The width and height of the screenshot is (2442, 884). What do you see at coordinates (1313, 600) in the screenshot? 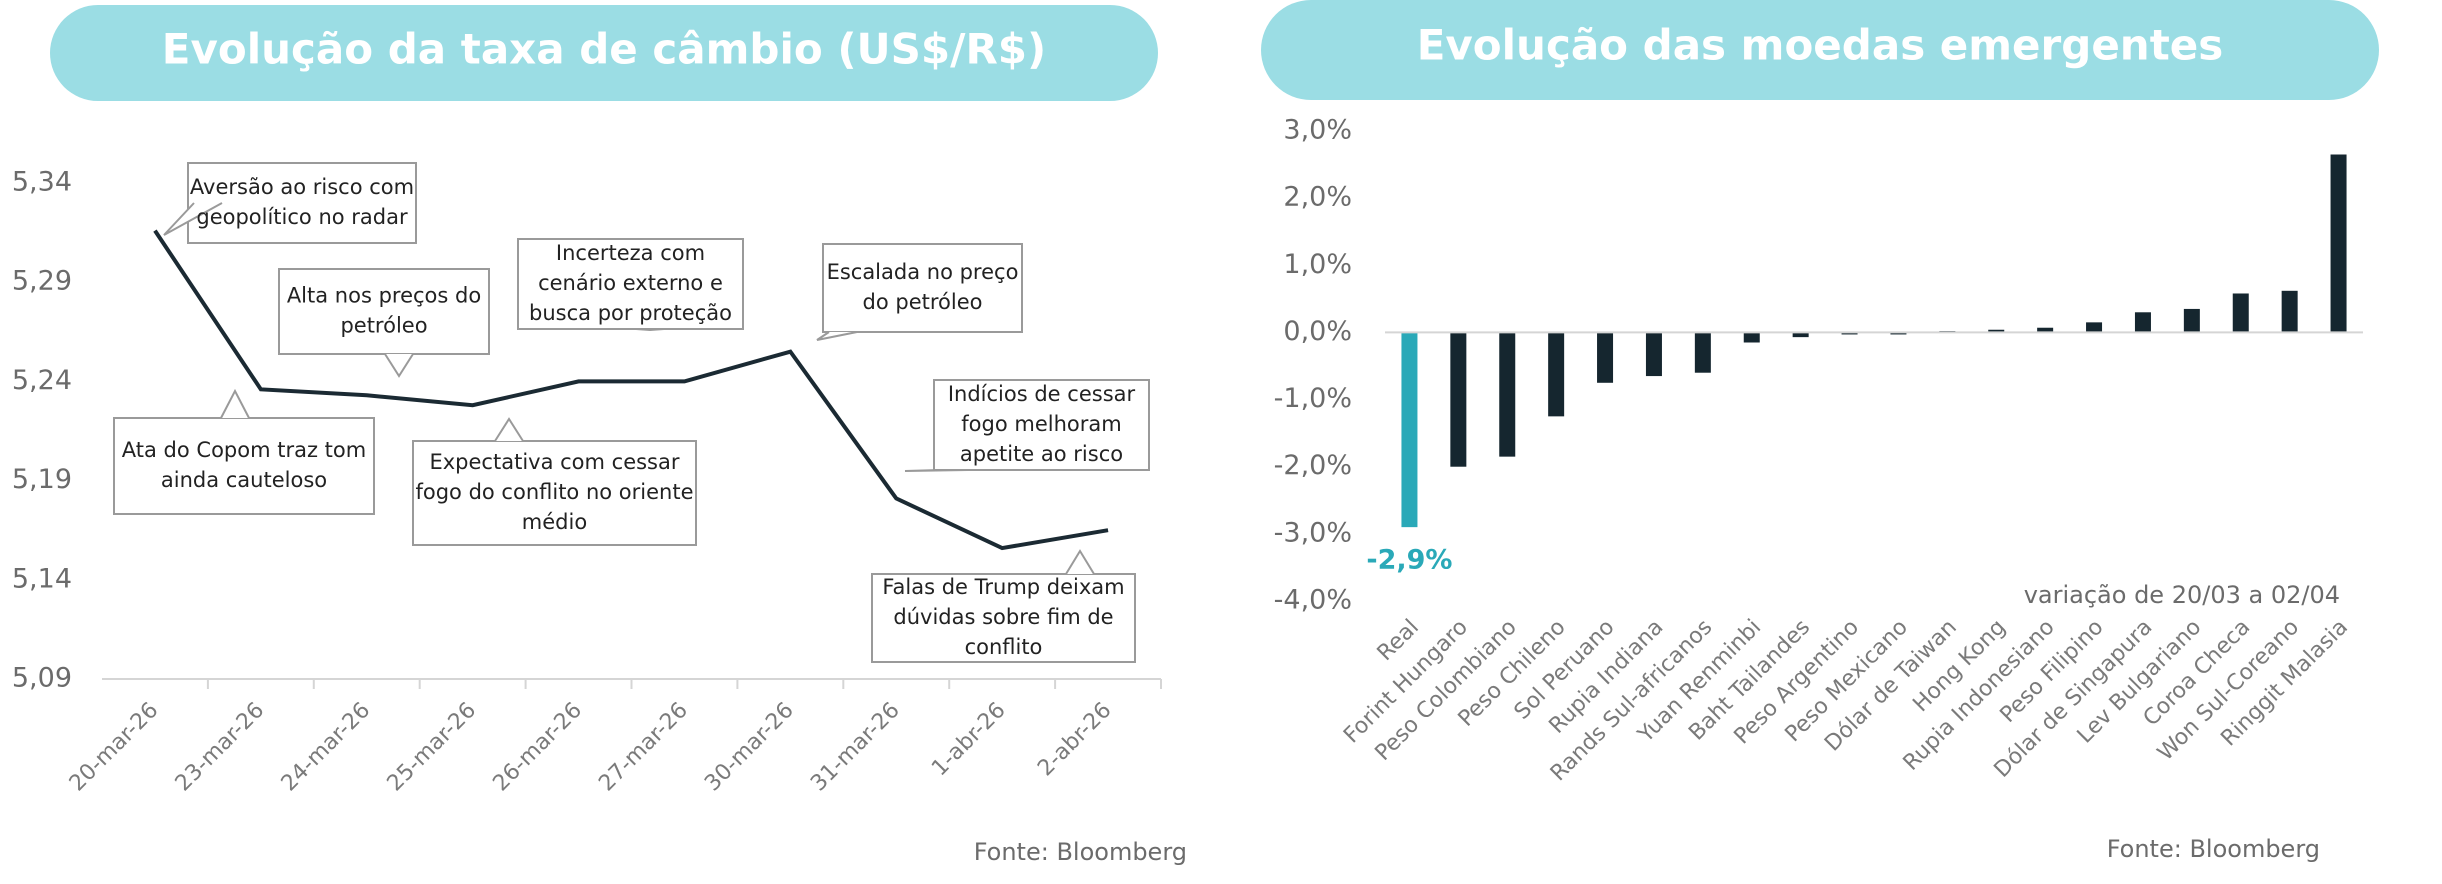
I see `y-tick-label: -4,0%` at bounding box center [1313, 600].